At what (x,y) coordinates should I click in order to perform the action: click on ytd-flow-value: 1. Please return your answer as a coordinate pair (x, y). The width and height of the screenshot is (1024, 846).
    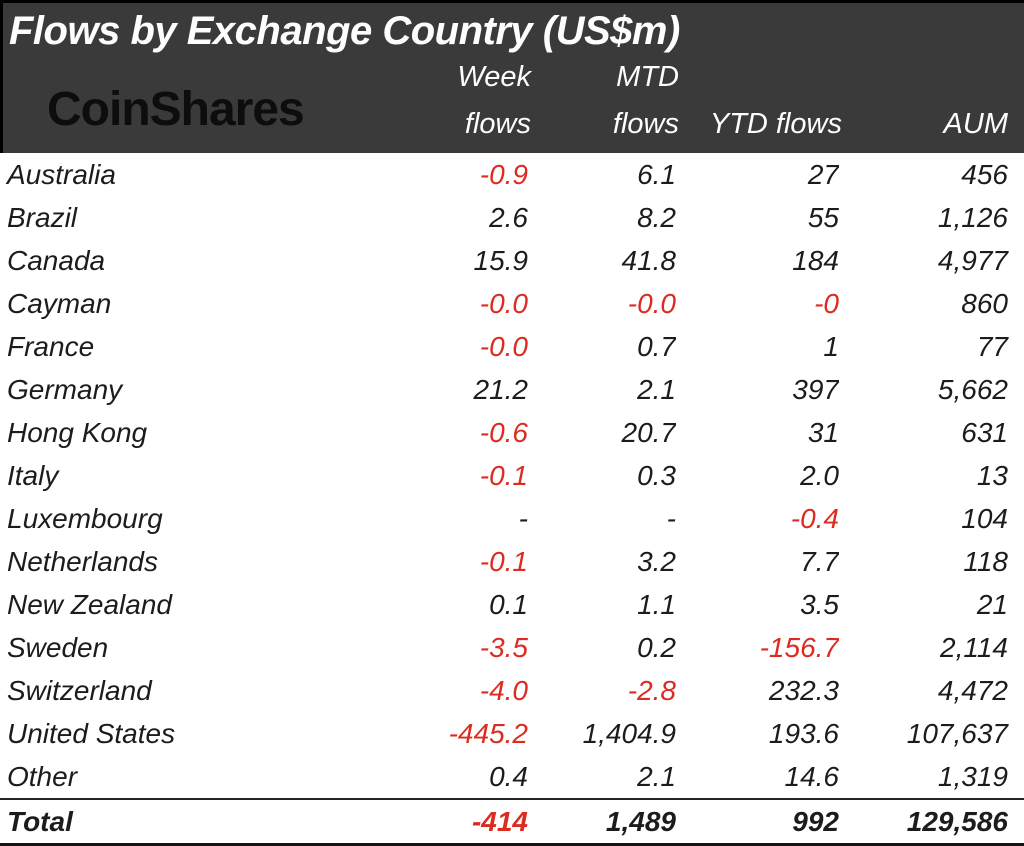
    Looking at the image, I should click on (831, 346).